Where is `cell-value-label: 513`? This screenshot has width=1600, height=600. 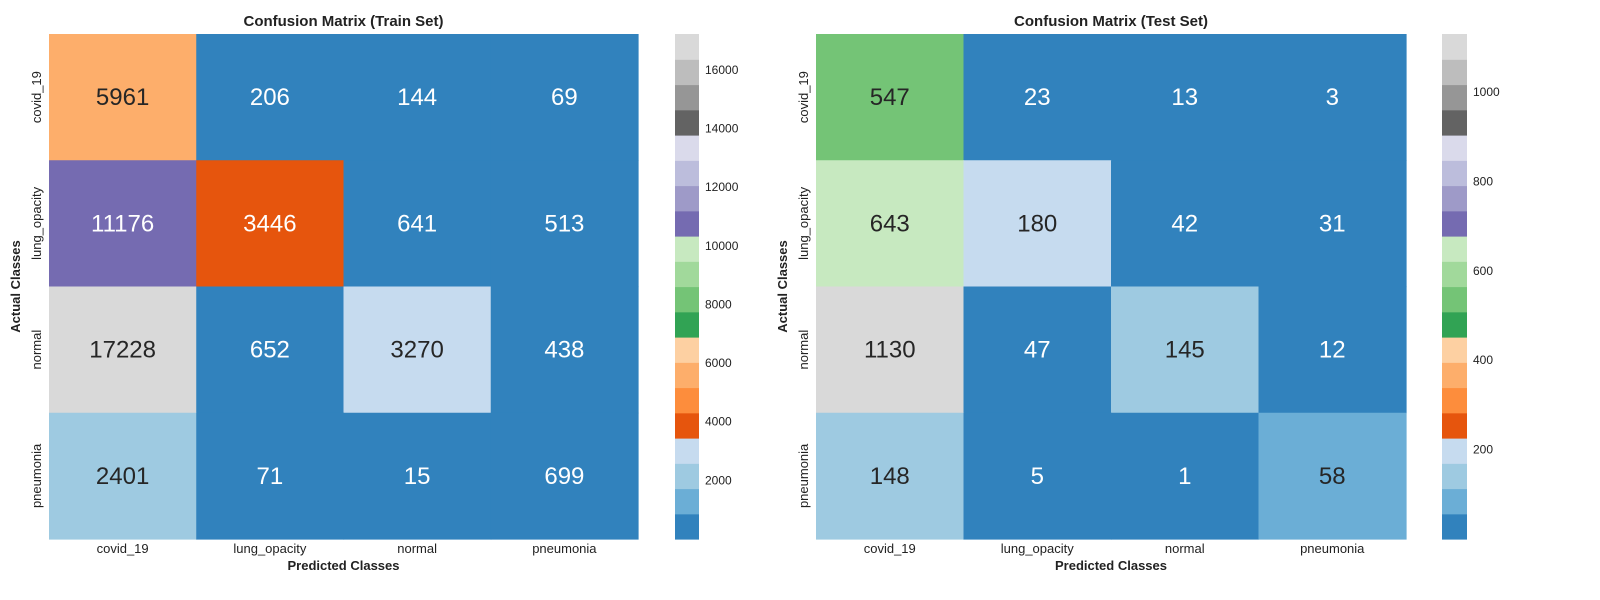
cell-value-label: 513 is located at coordinates (564, 223).